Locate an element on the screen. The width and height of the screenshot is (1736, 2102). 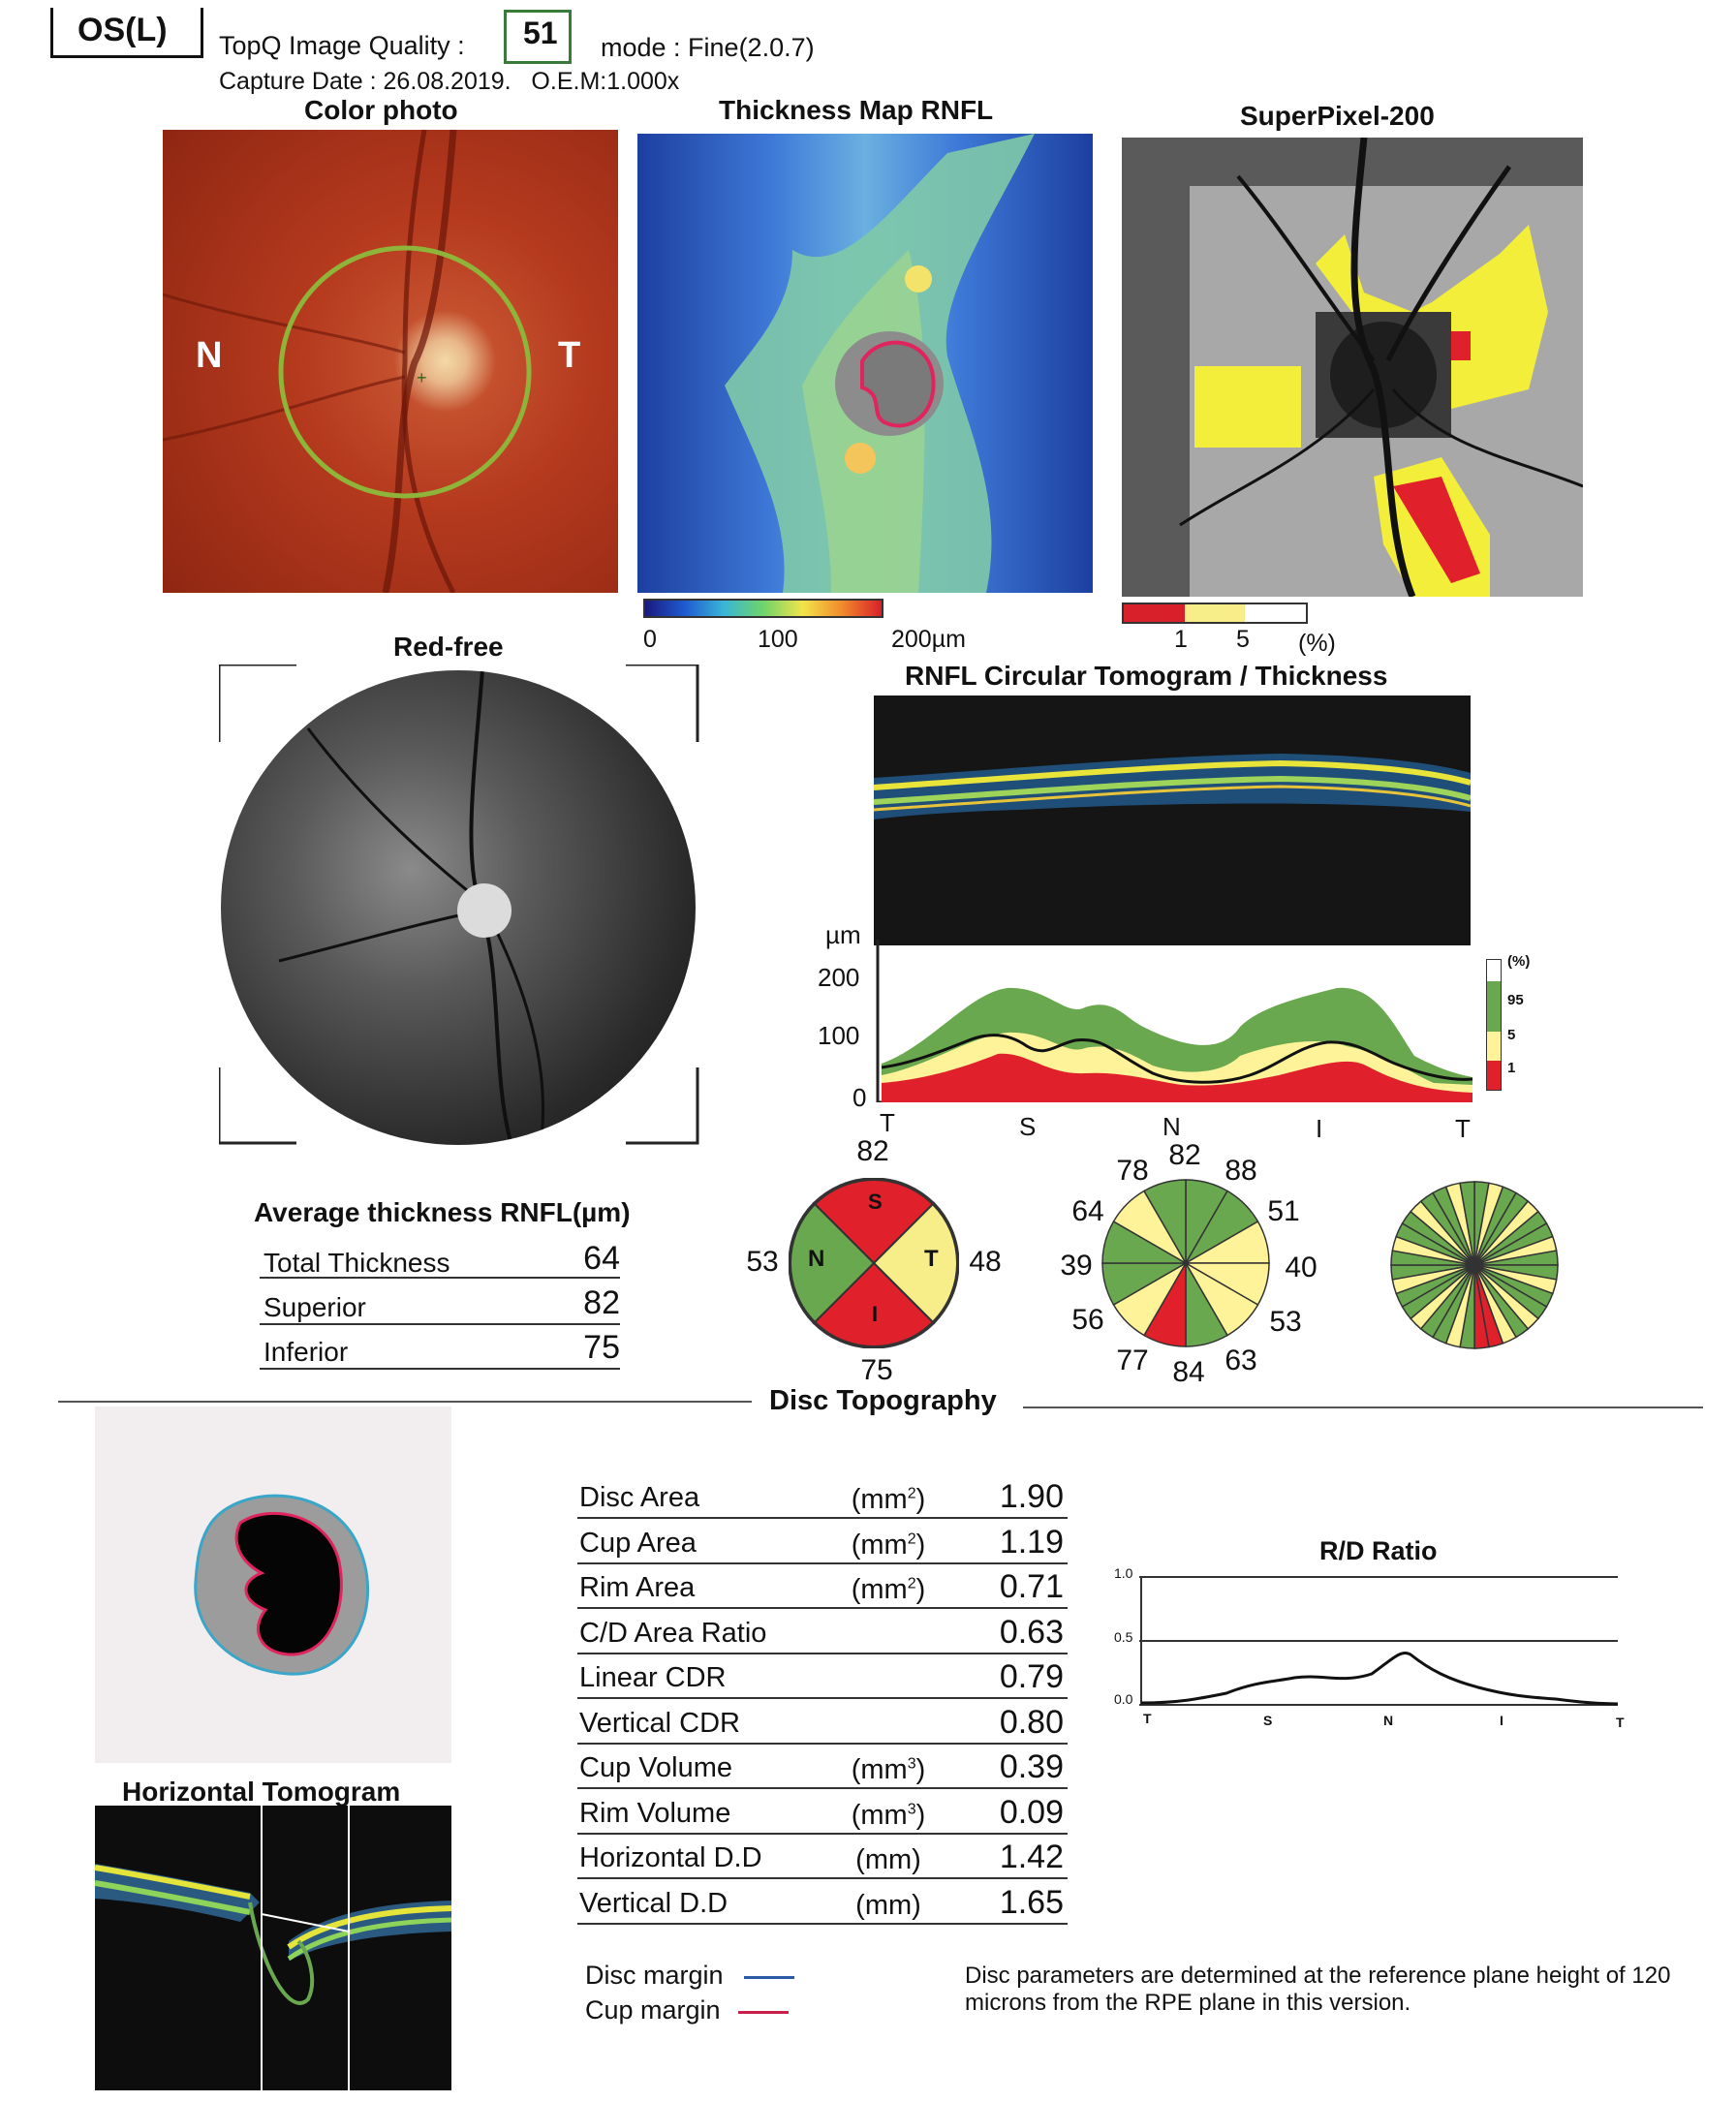
red-free-frame is located at coordinates (459, 905).